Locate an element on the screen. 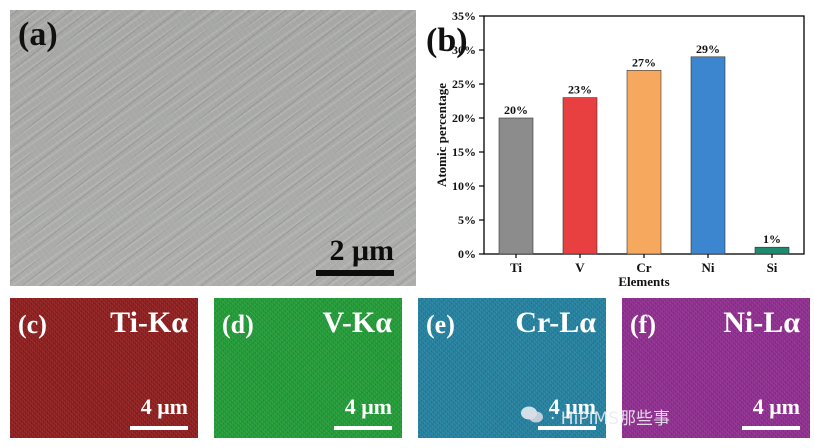 This screenshot has width=814, height=448. bar-si is located at coordinates (772, 250).